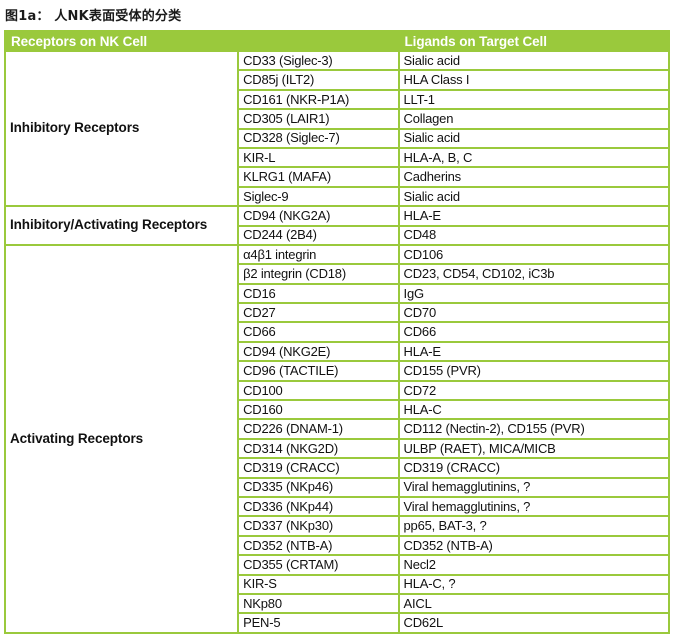  I want to click on ligand-cell: HLA-C, so click(534, 410).